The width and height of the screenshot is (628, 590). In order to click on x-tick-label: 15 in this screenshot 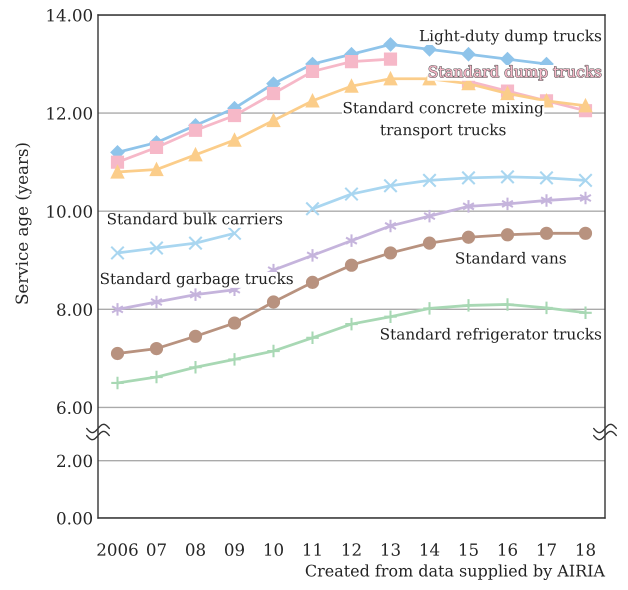, I will do `click(469, 549)`.